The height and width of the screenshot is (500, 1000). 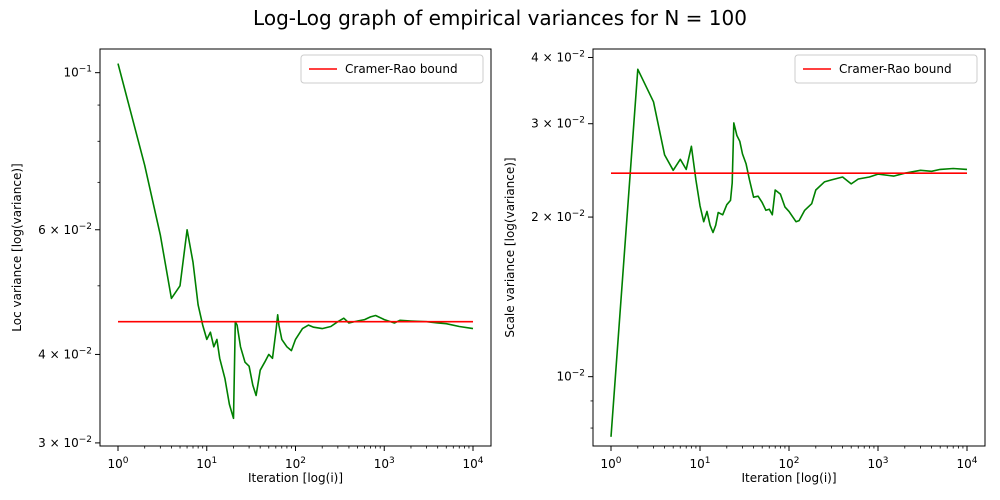 What do you see at coordinates (65, 229) in the screenshot?
I see `y-tick-label-2: 6 × 10−2` at bounding box center [65, 229].